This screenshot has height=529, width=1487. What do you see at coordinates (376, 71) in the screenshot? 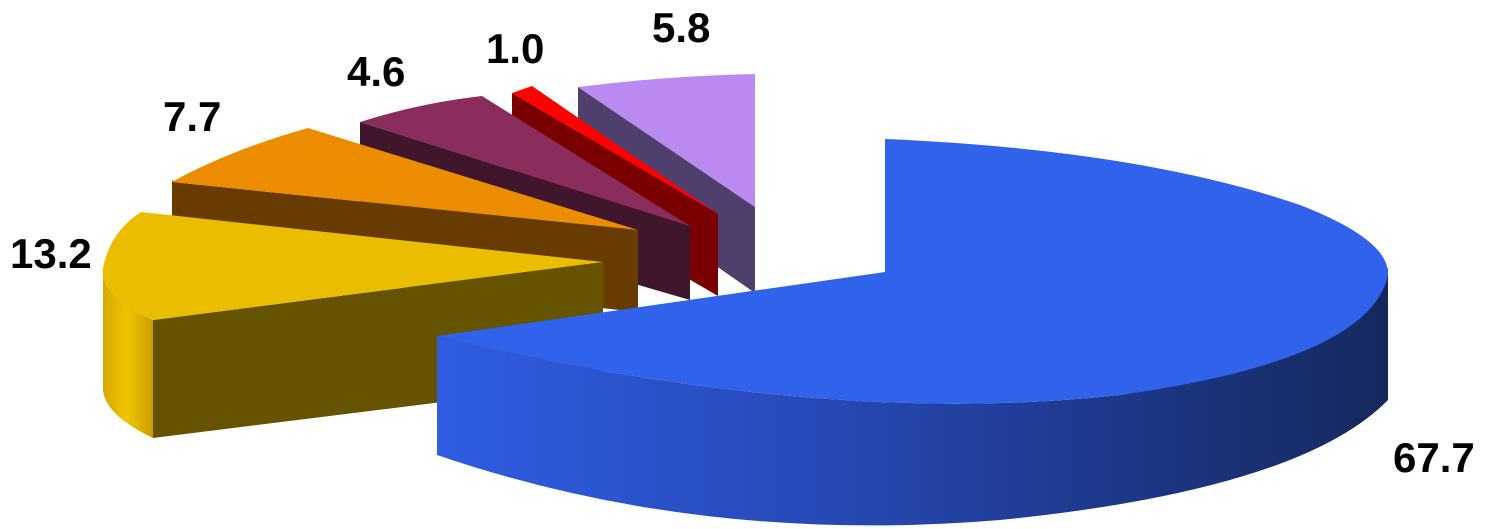
I see `data-label-4-6: 4.6` at bounding box center [376, 71].